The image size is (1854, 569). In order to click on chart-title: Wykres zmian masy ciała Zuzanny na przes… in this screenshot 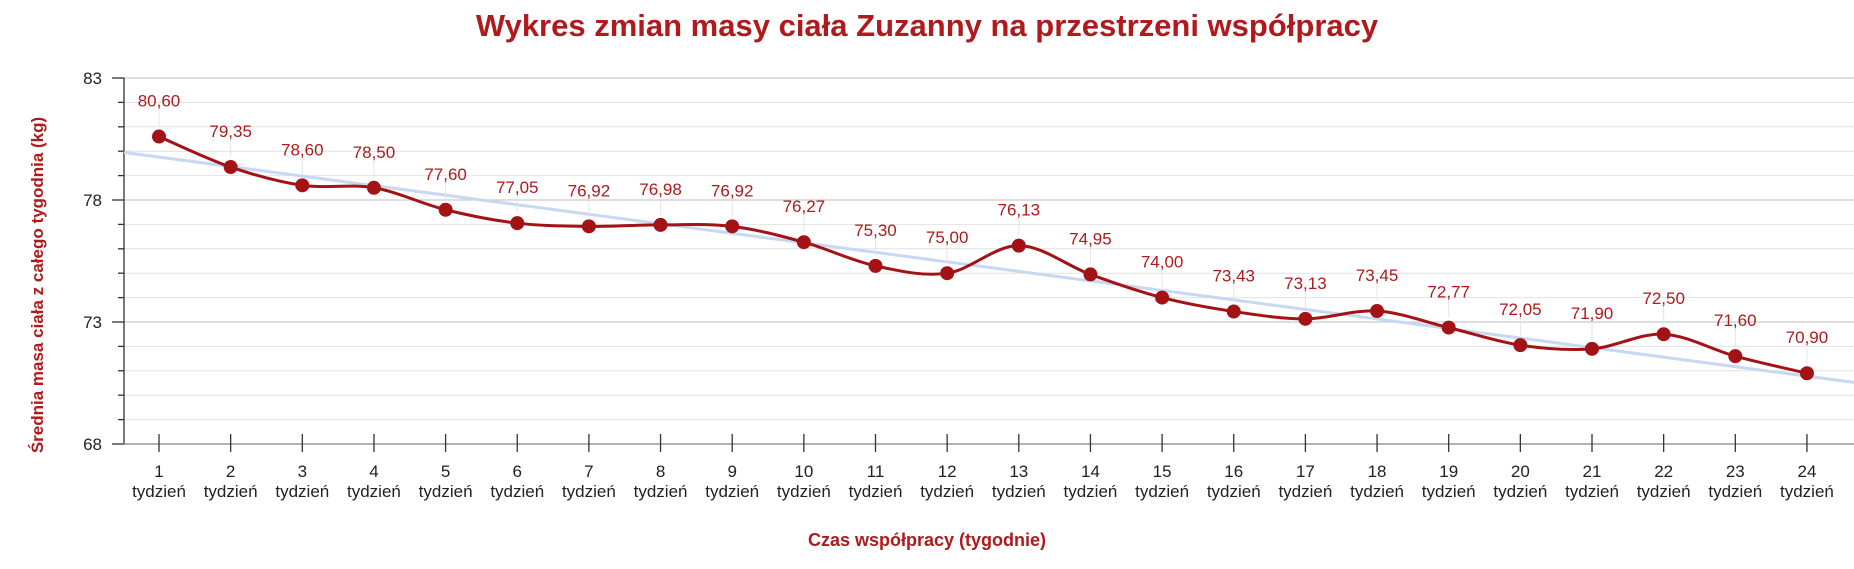, I will do `click(927, 25)`.